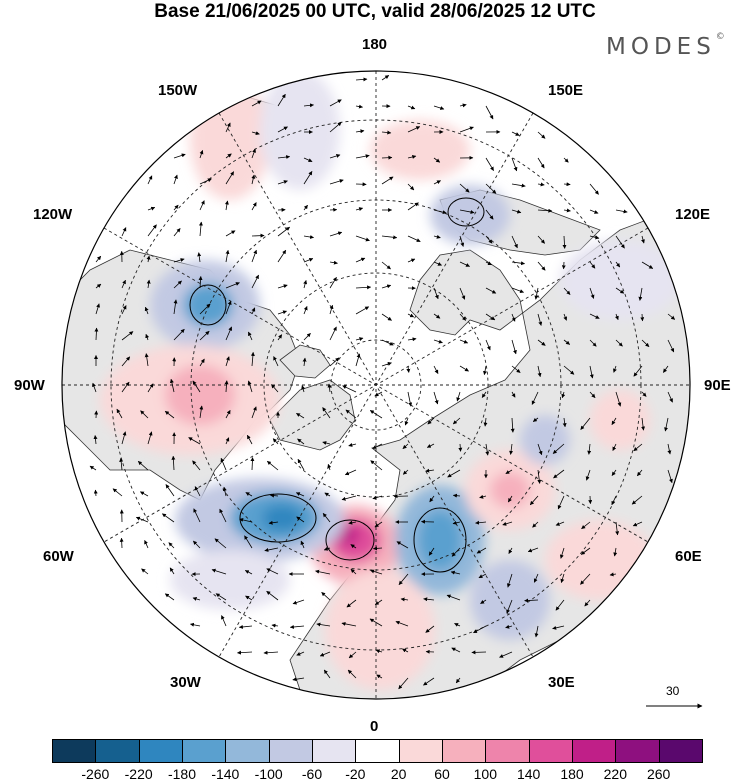 The image size is (750, 783). Describe the element at coordinates (355, 774) in the screenshot. I see `legend-tick-label: -20` at that location.